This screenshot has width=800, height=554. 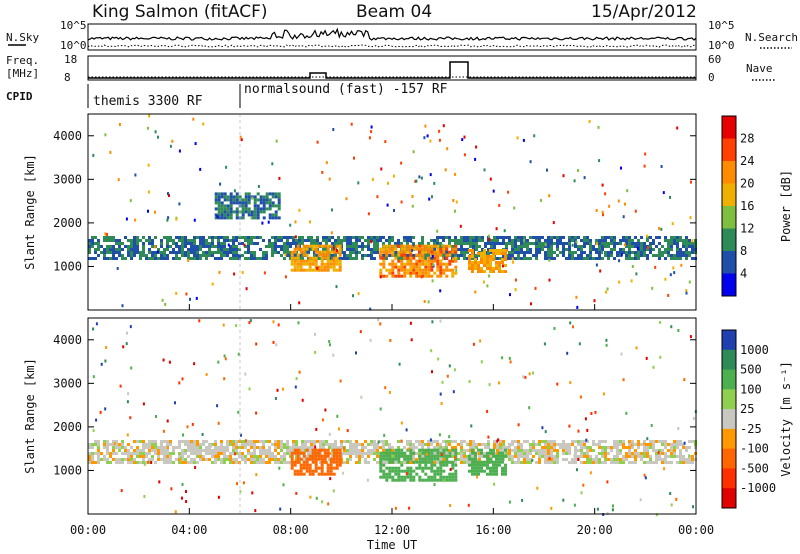 I want to click on colorbar-tick-label: 500, so click(x=751, y=370).